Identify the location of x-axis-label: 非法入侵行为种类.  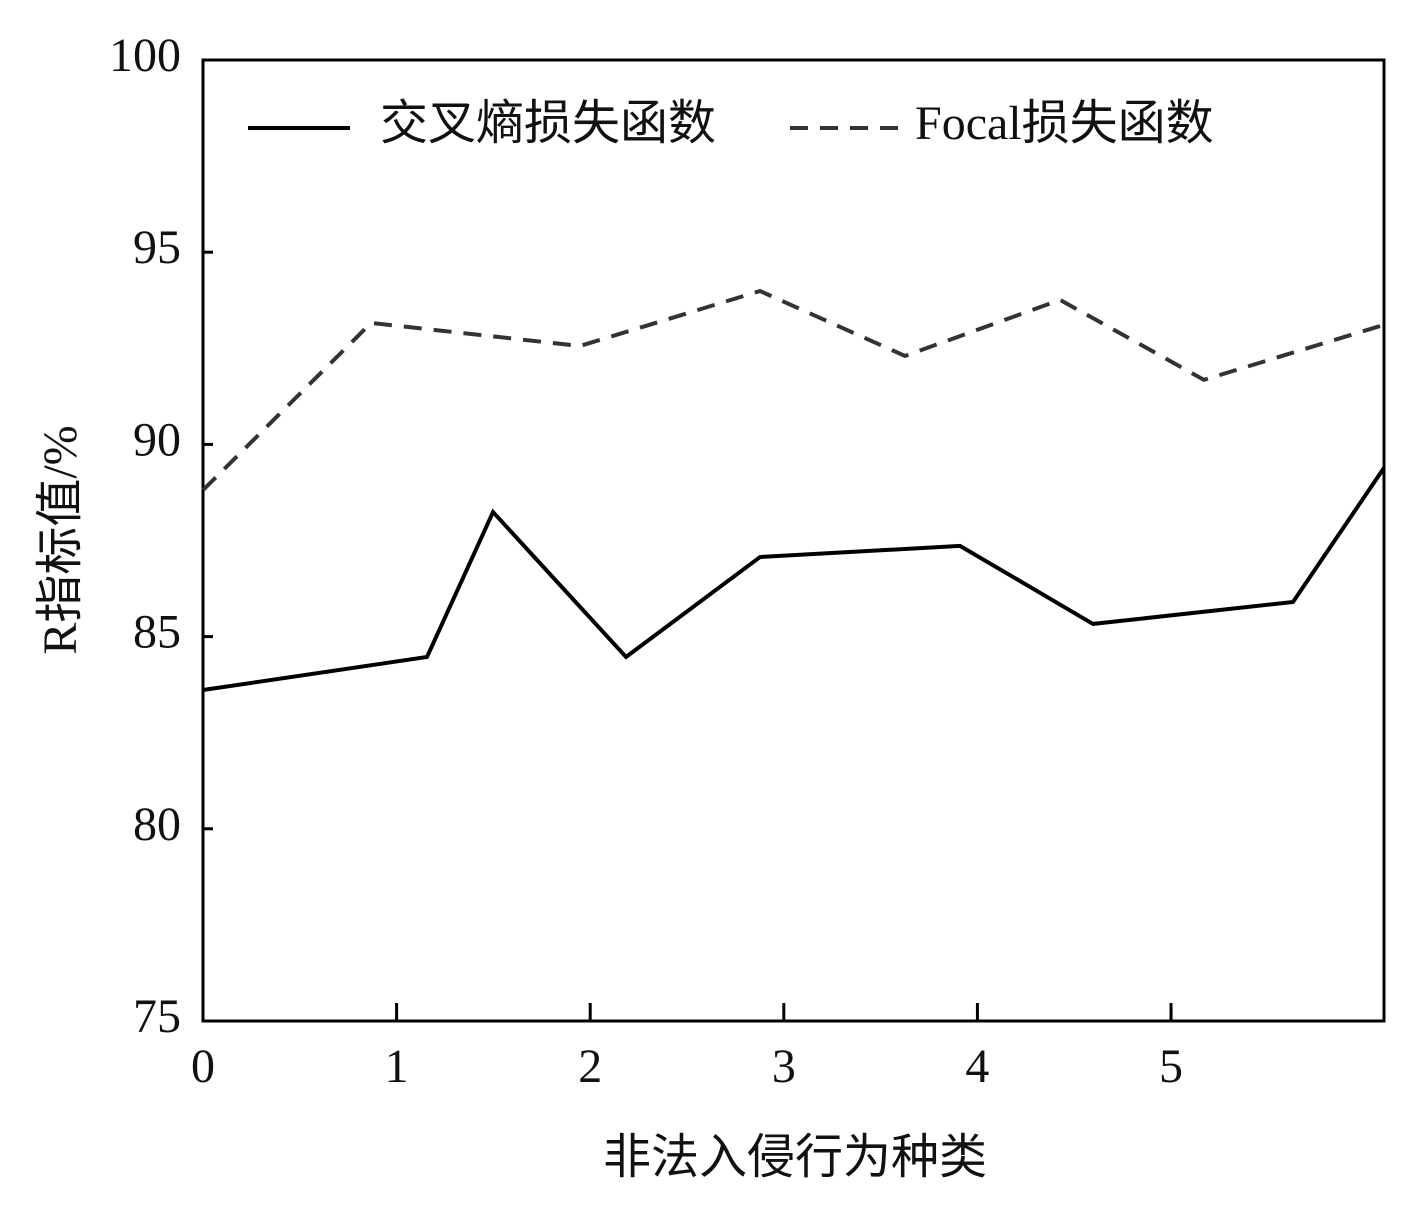
(795, 1157).